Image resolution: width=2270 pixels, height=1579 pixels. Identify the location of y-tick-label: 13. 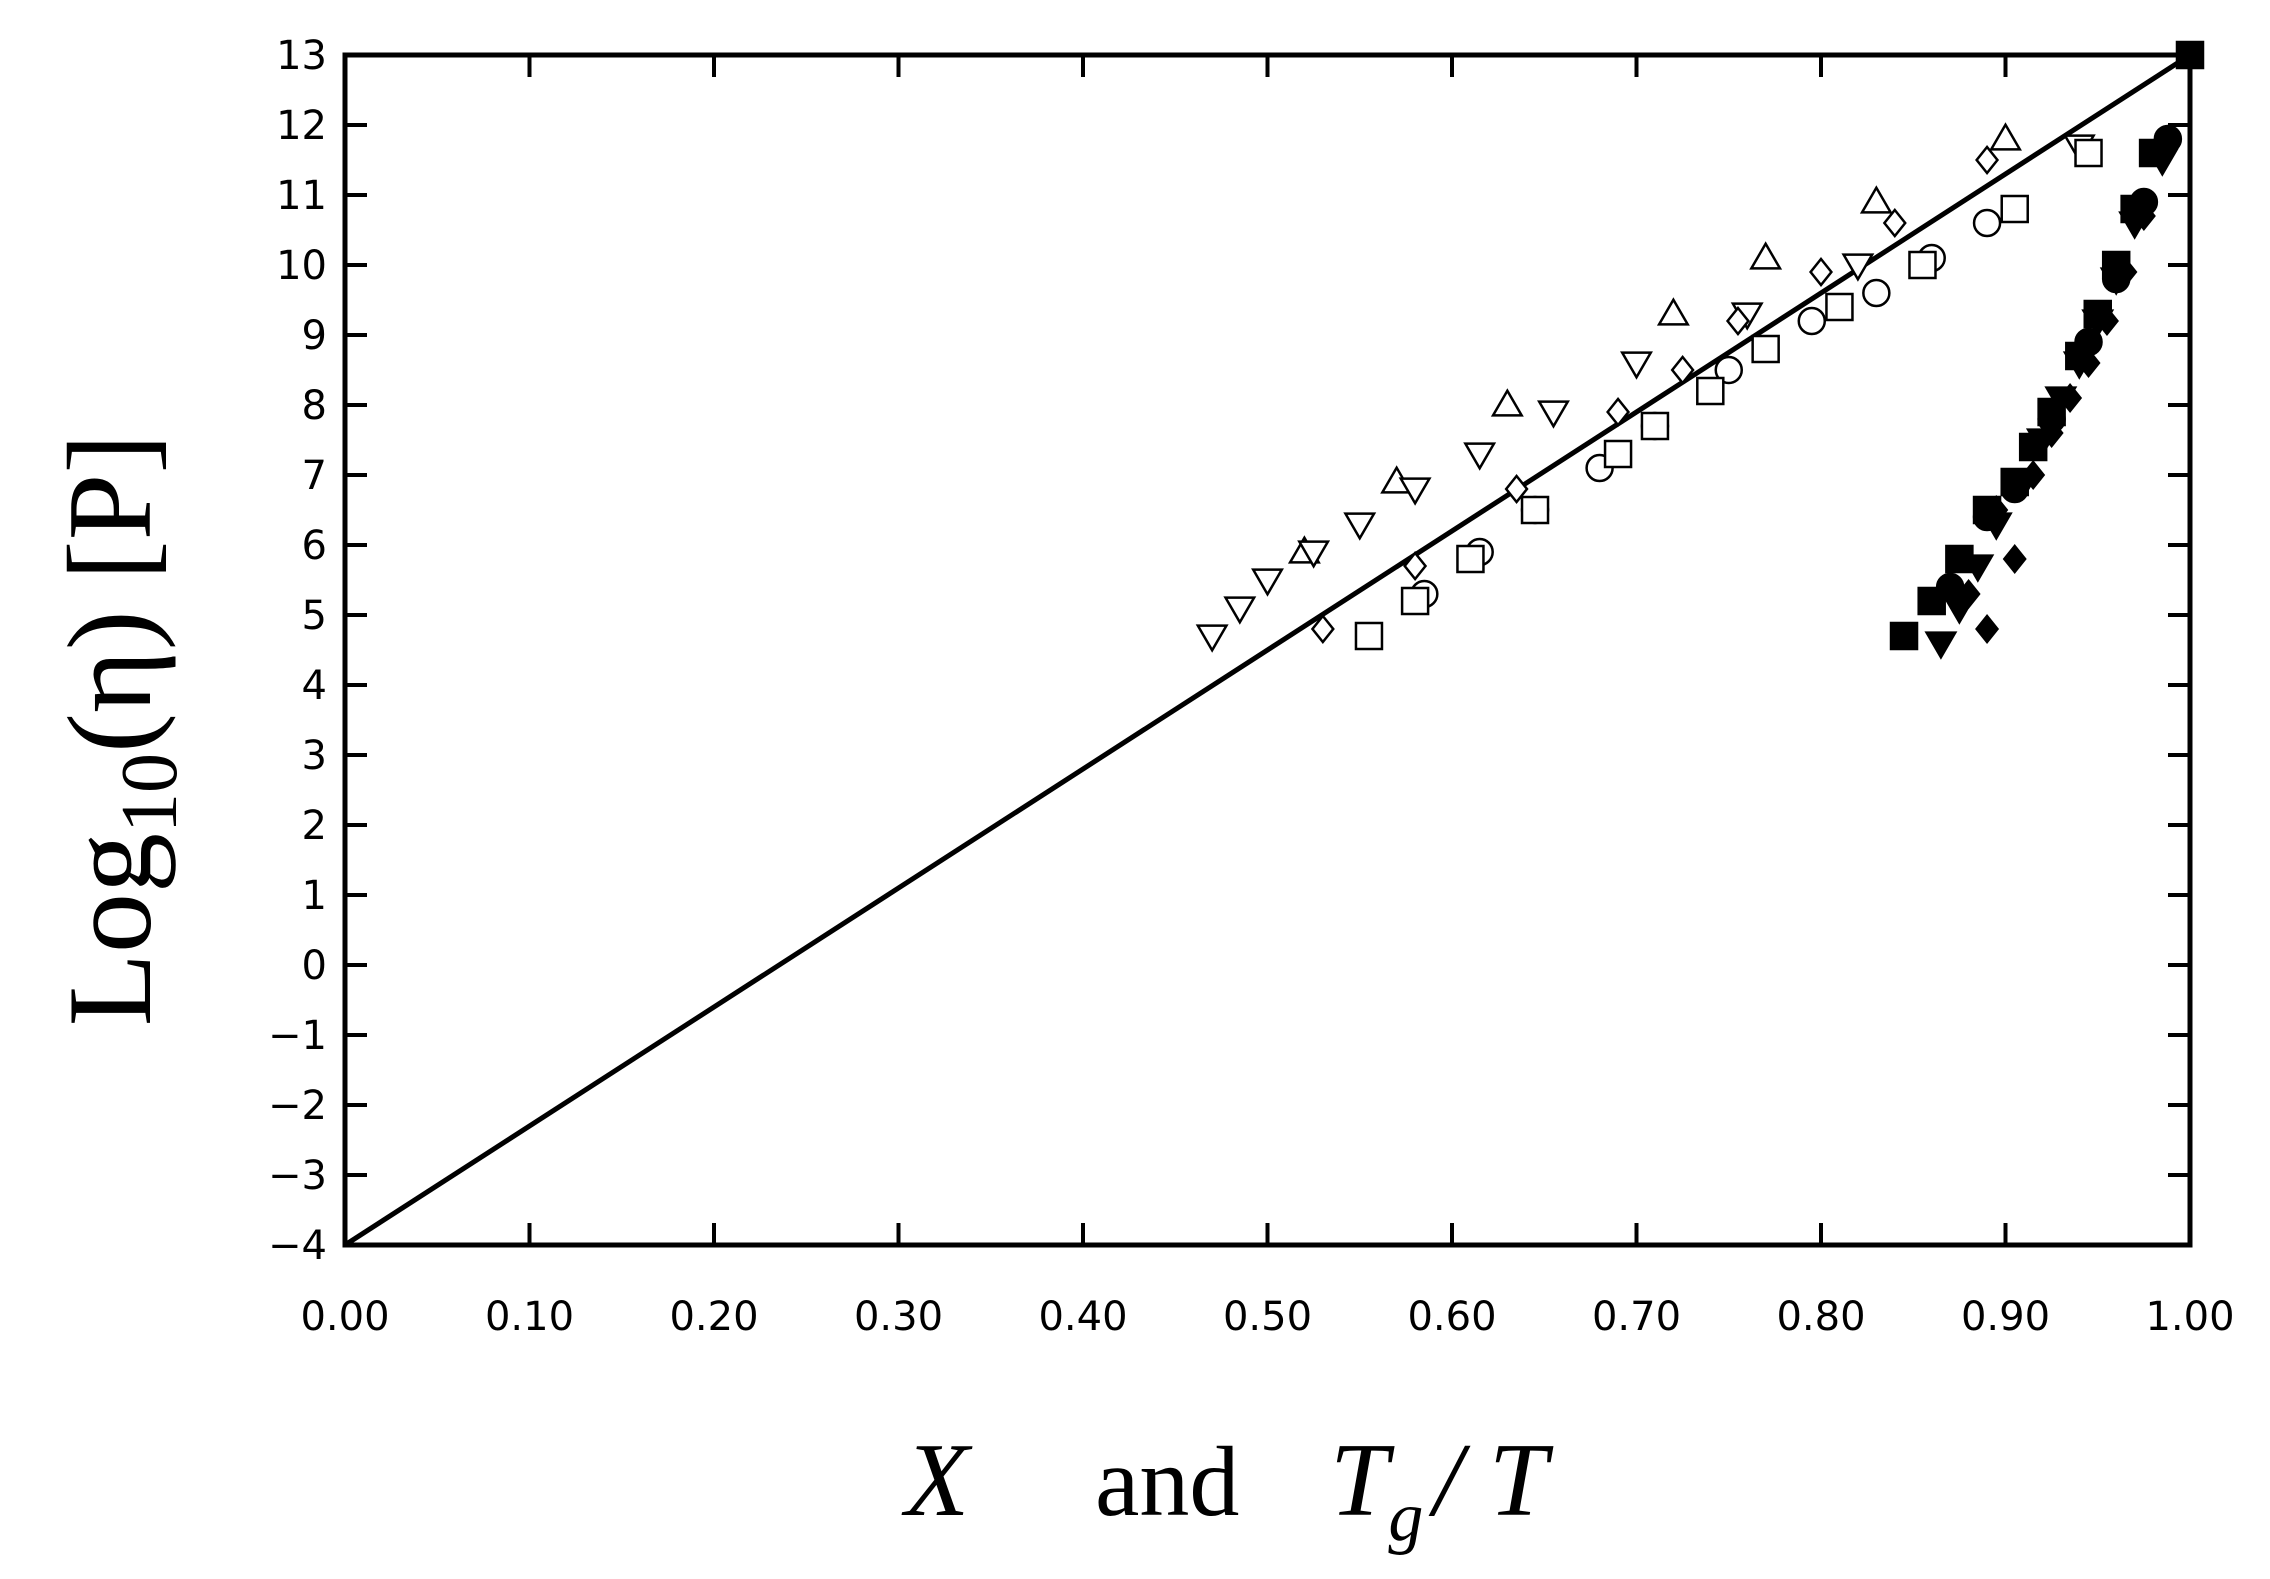
(301, 56).